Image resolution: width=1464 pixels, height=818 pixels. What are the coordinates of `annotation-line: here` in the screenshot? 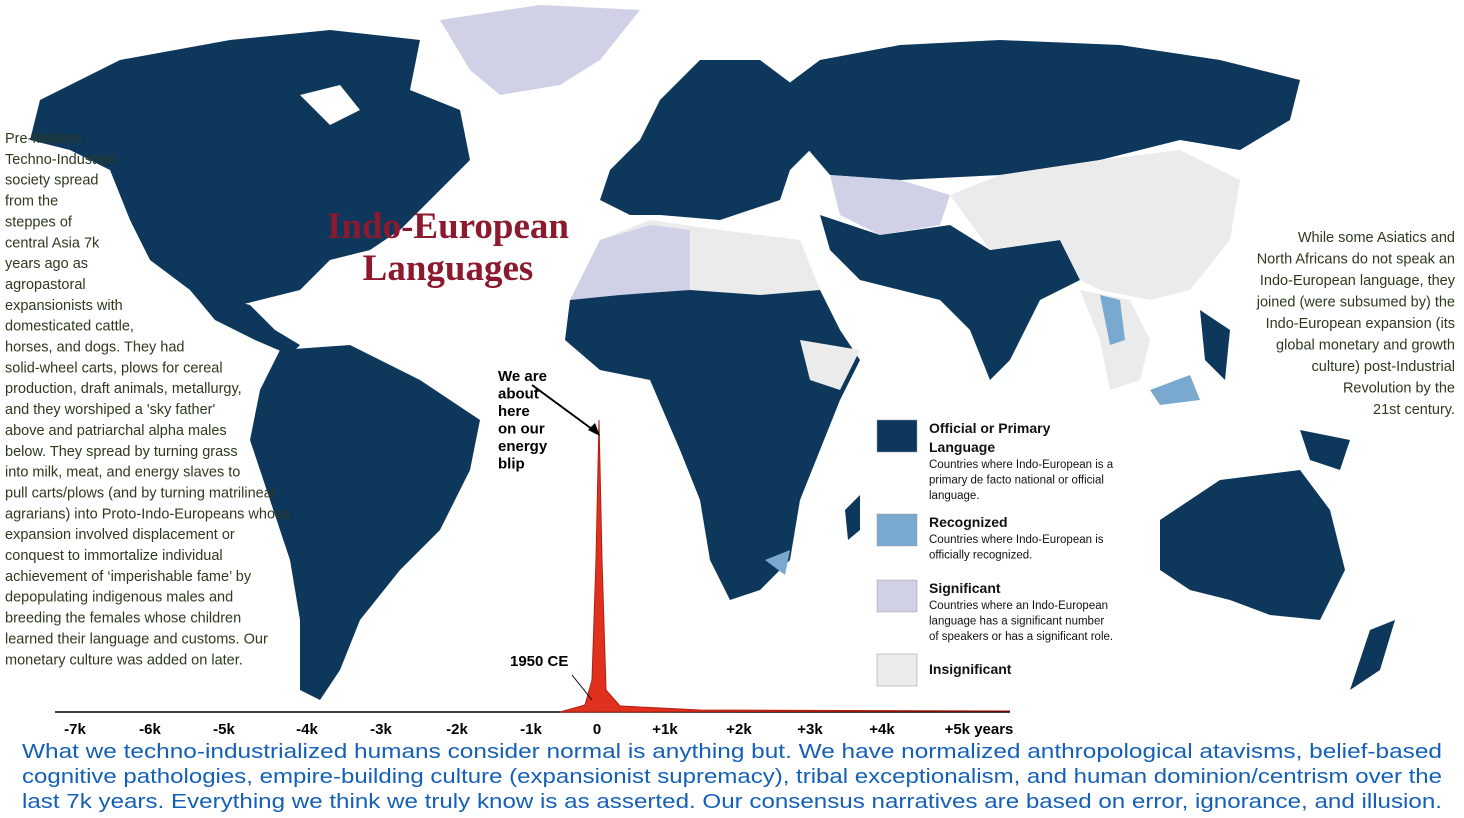 It's located at (514, 411).